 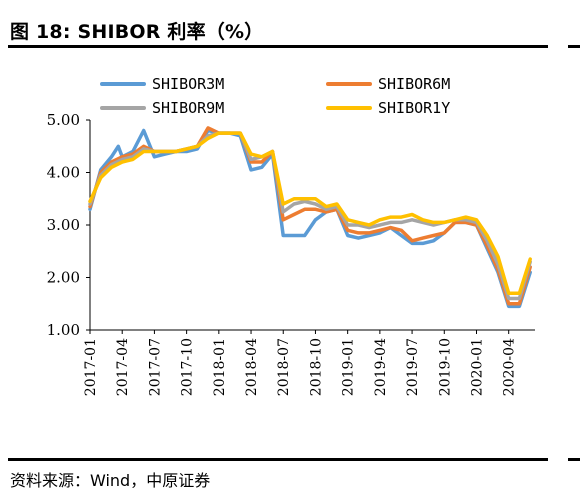 What do you see at coordinates (155, 367) in the screenshot?
I see `x-tick-label: 2017-07` at bounding box center [155, 367].